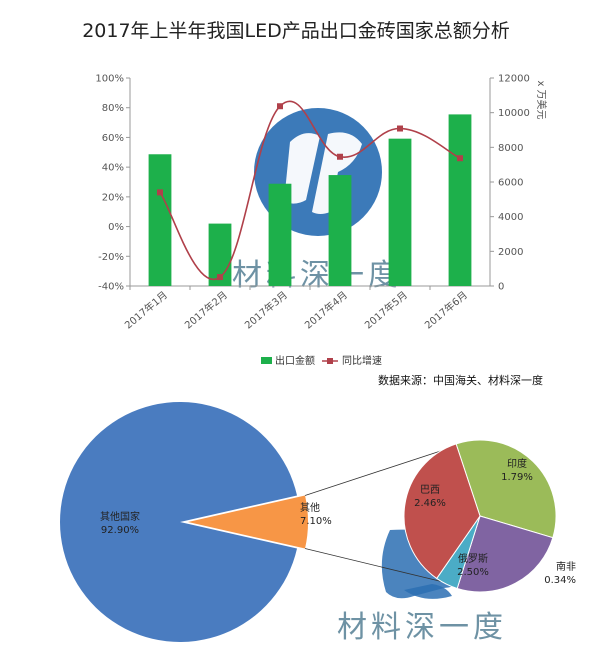 Image resolution: width=593 pixels, height=656 pixels. Describe the element at coordinates (510, 148) in the screenshot. I see `right-tick-label: 8000` at that location.